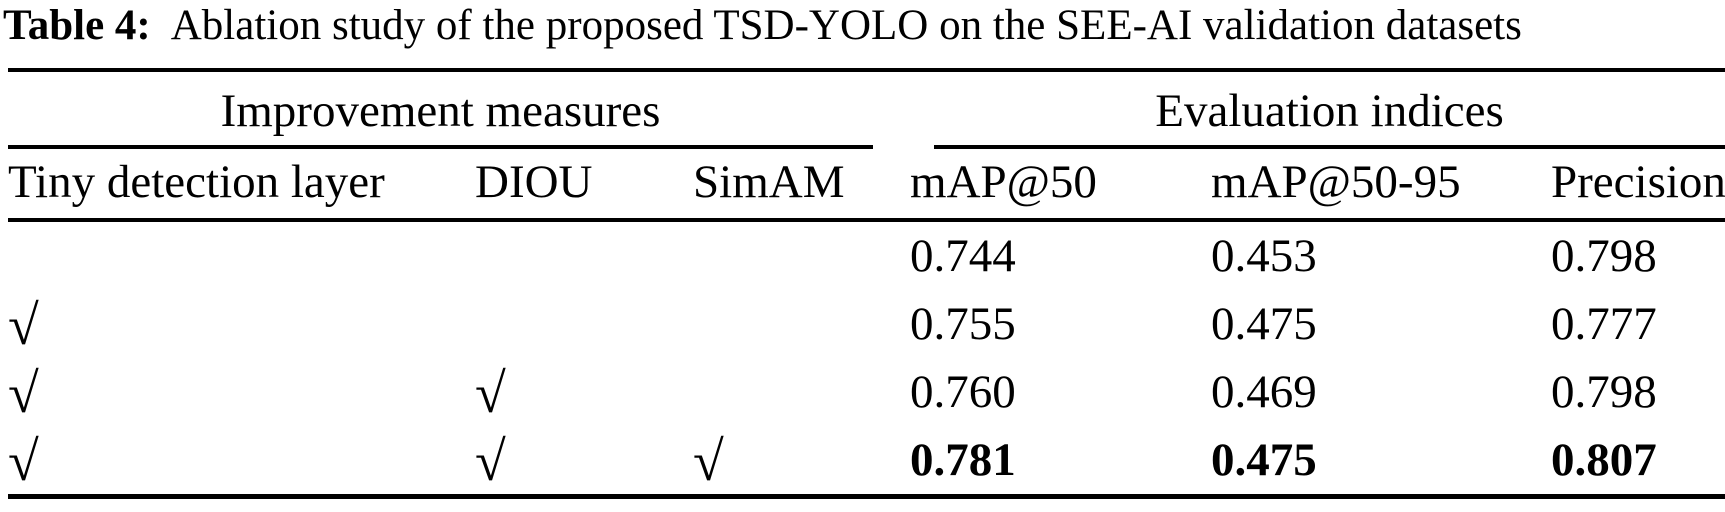  Describe the element at coordinates (1264, 391) in the screenshot. I see `map50-95-value: 0.469` at that location.